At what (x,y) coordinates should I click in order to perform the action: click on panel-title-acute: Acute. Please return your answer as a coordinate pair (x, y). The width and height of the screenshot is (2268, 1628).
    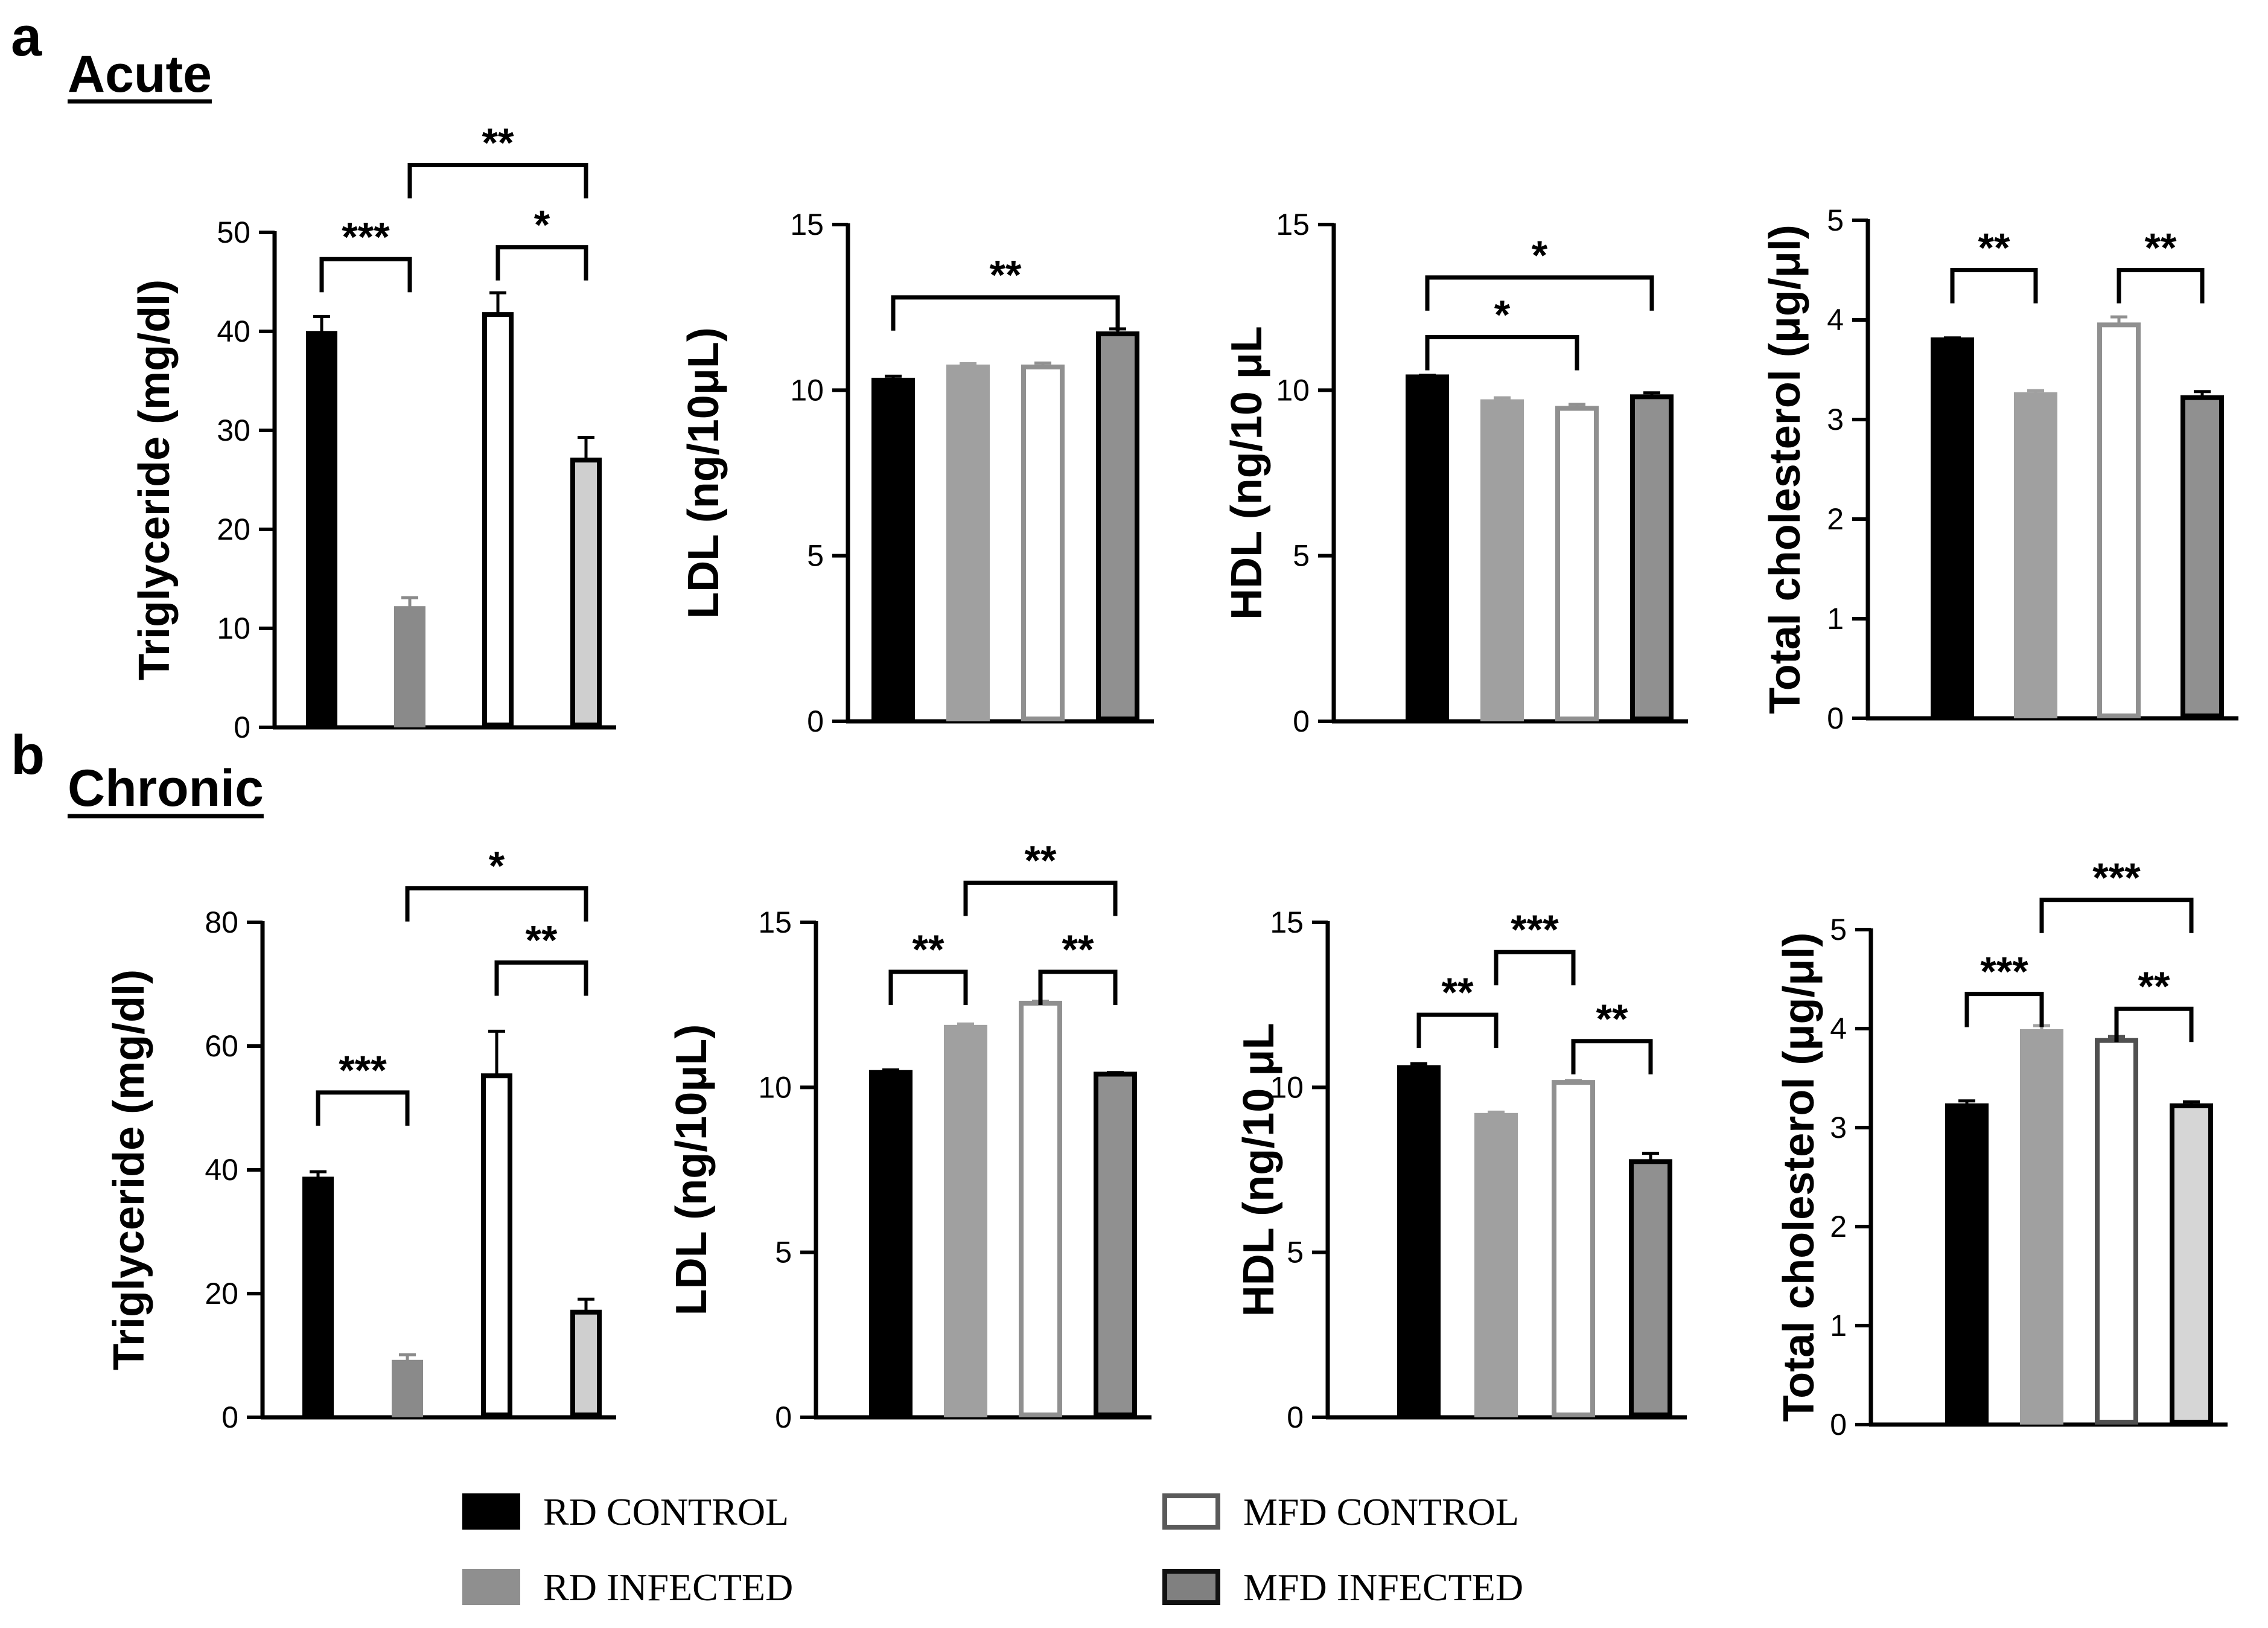
    Looking at the image, I should click on (140, 74).